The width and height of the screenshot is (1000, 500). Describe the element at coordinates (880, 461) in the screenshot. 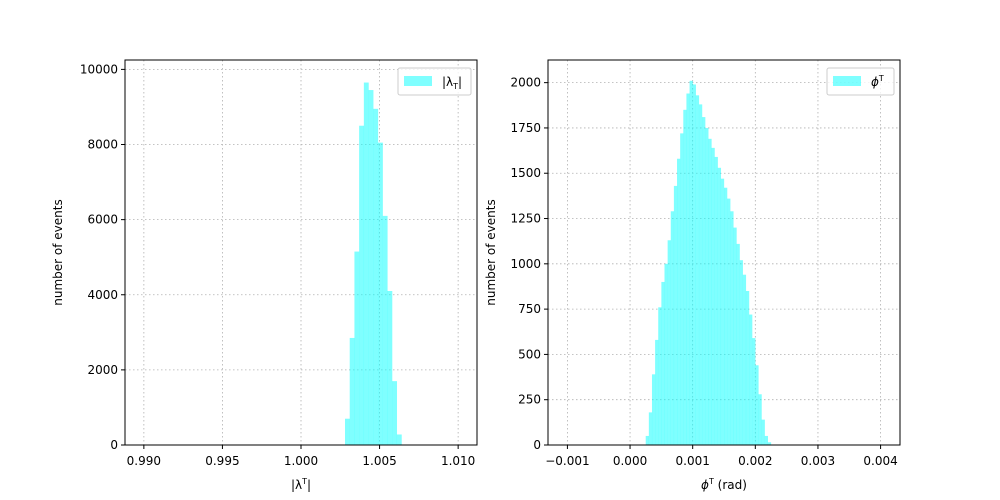

I see `x-tick-label: 0.004` at that location.